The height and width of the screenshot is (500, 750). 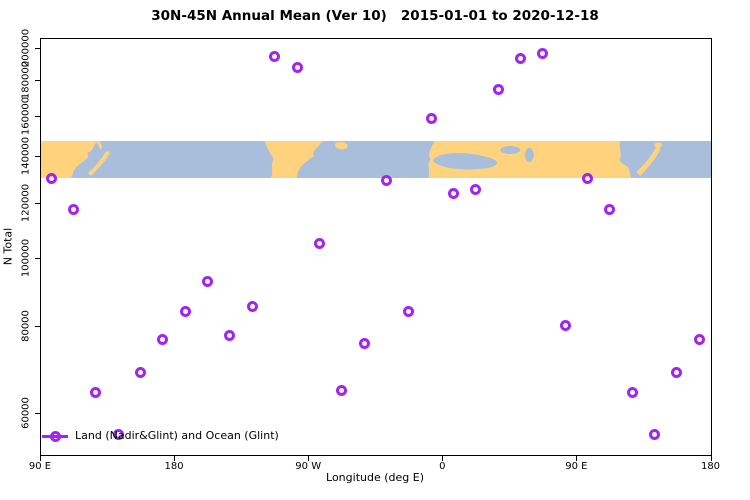 What do you see at coordinates (26, 48) in the screenshot?
I see `y-tick-label: 200000` at bounding box center [26, 48].